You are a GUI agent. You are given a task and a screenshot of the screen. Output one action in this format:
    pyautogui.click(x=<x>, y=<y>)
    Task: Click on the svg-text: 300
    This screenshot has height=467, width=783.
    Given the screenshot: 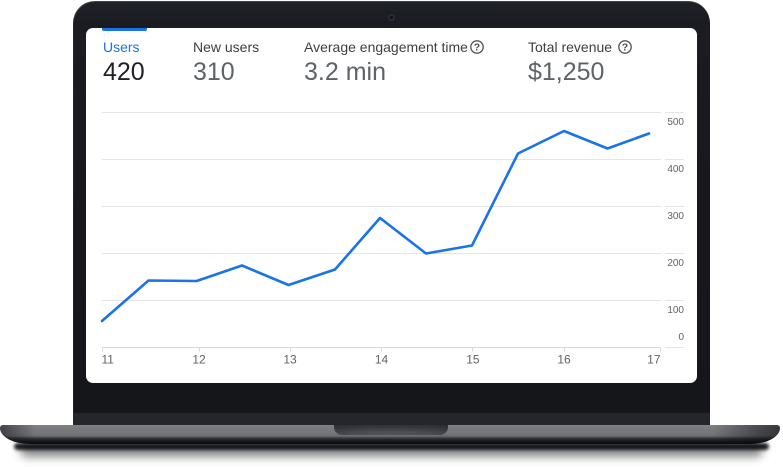 What is the action you would take?
    pyautogui.click(x=675, y=216)
    